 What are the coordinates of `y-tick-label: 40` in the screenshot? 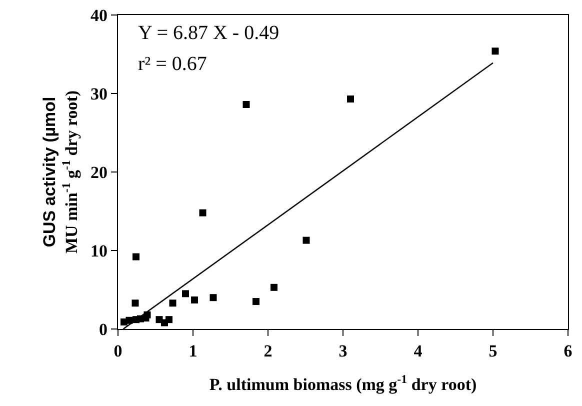 It's located at (99, 15).